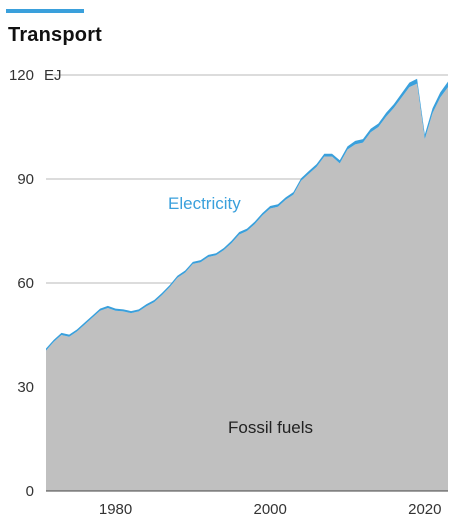  I want to click on y-tick-label: 90, so click(25, 179).